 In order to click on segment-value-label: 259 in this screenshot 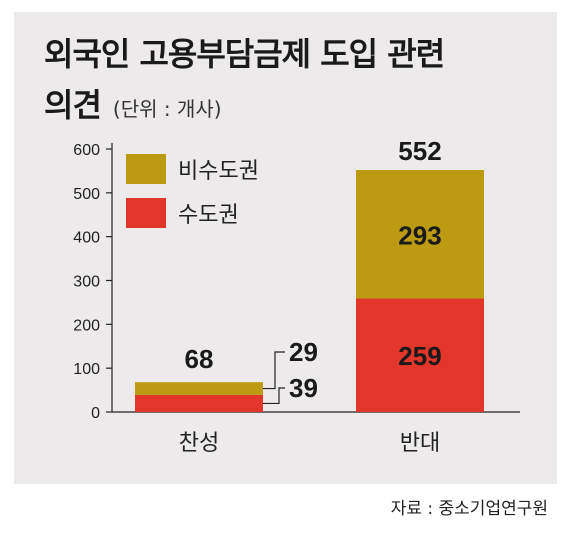, I will do `click(419, 356)`.